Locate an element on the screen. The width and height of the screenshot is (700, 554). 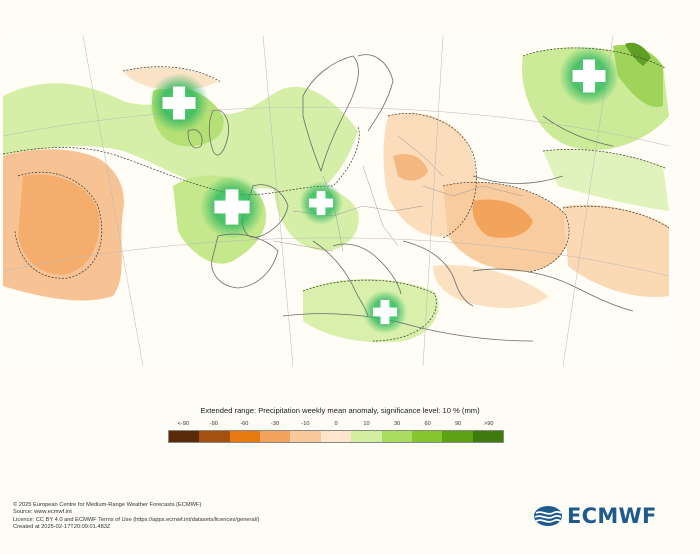
legend-tick-label: >90 is located at coordinates (488, 424).